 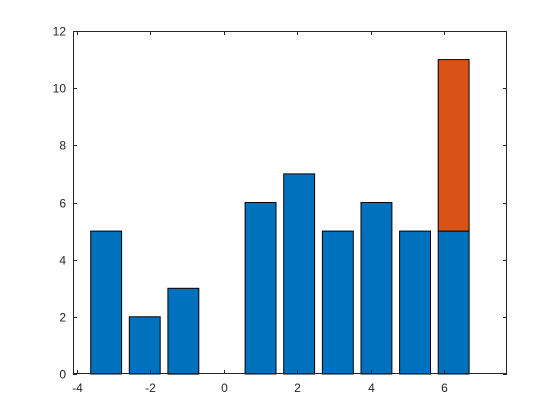 I want to click on y-tick-label: 4, so click(x=62, y=261).